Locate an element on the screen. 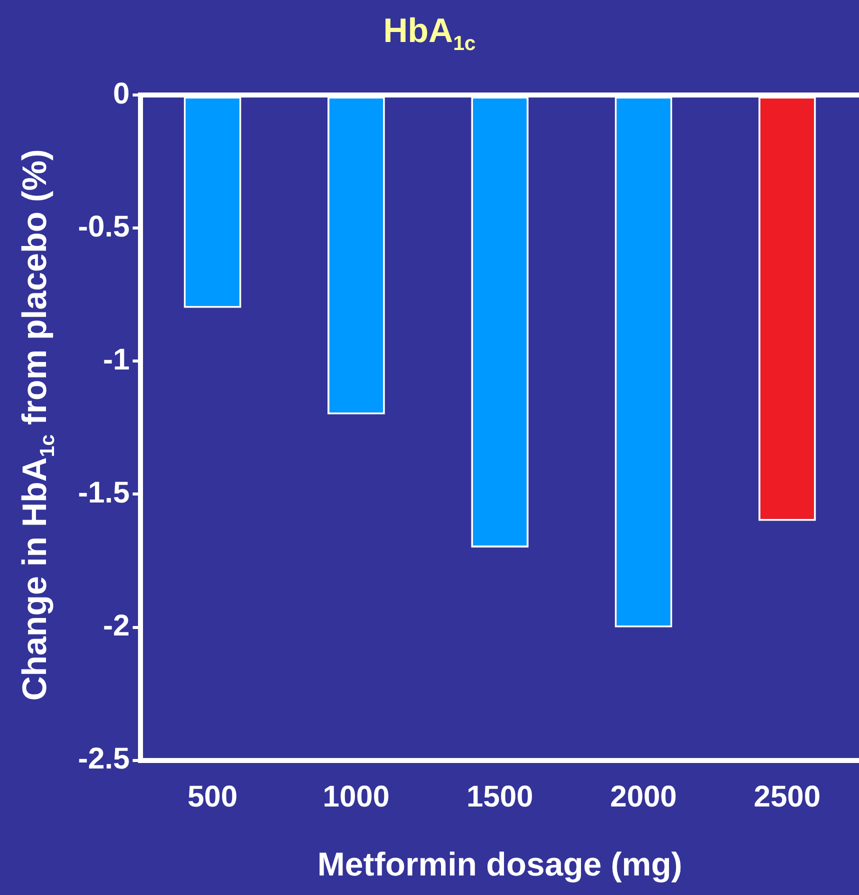 This screenshot has height=895, width=859. y-tick-label: -0.5 is located at coordinates (104, 227).